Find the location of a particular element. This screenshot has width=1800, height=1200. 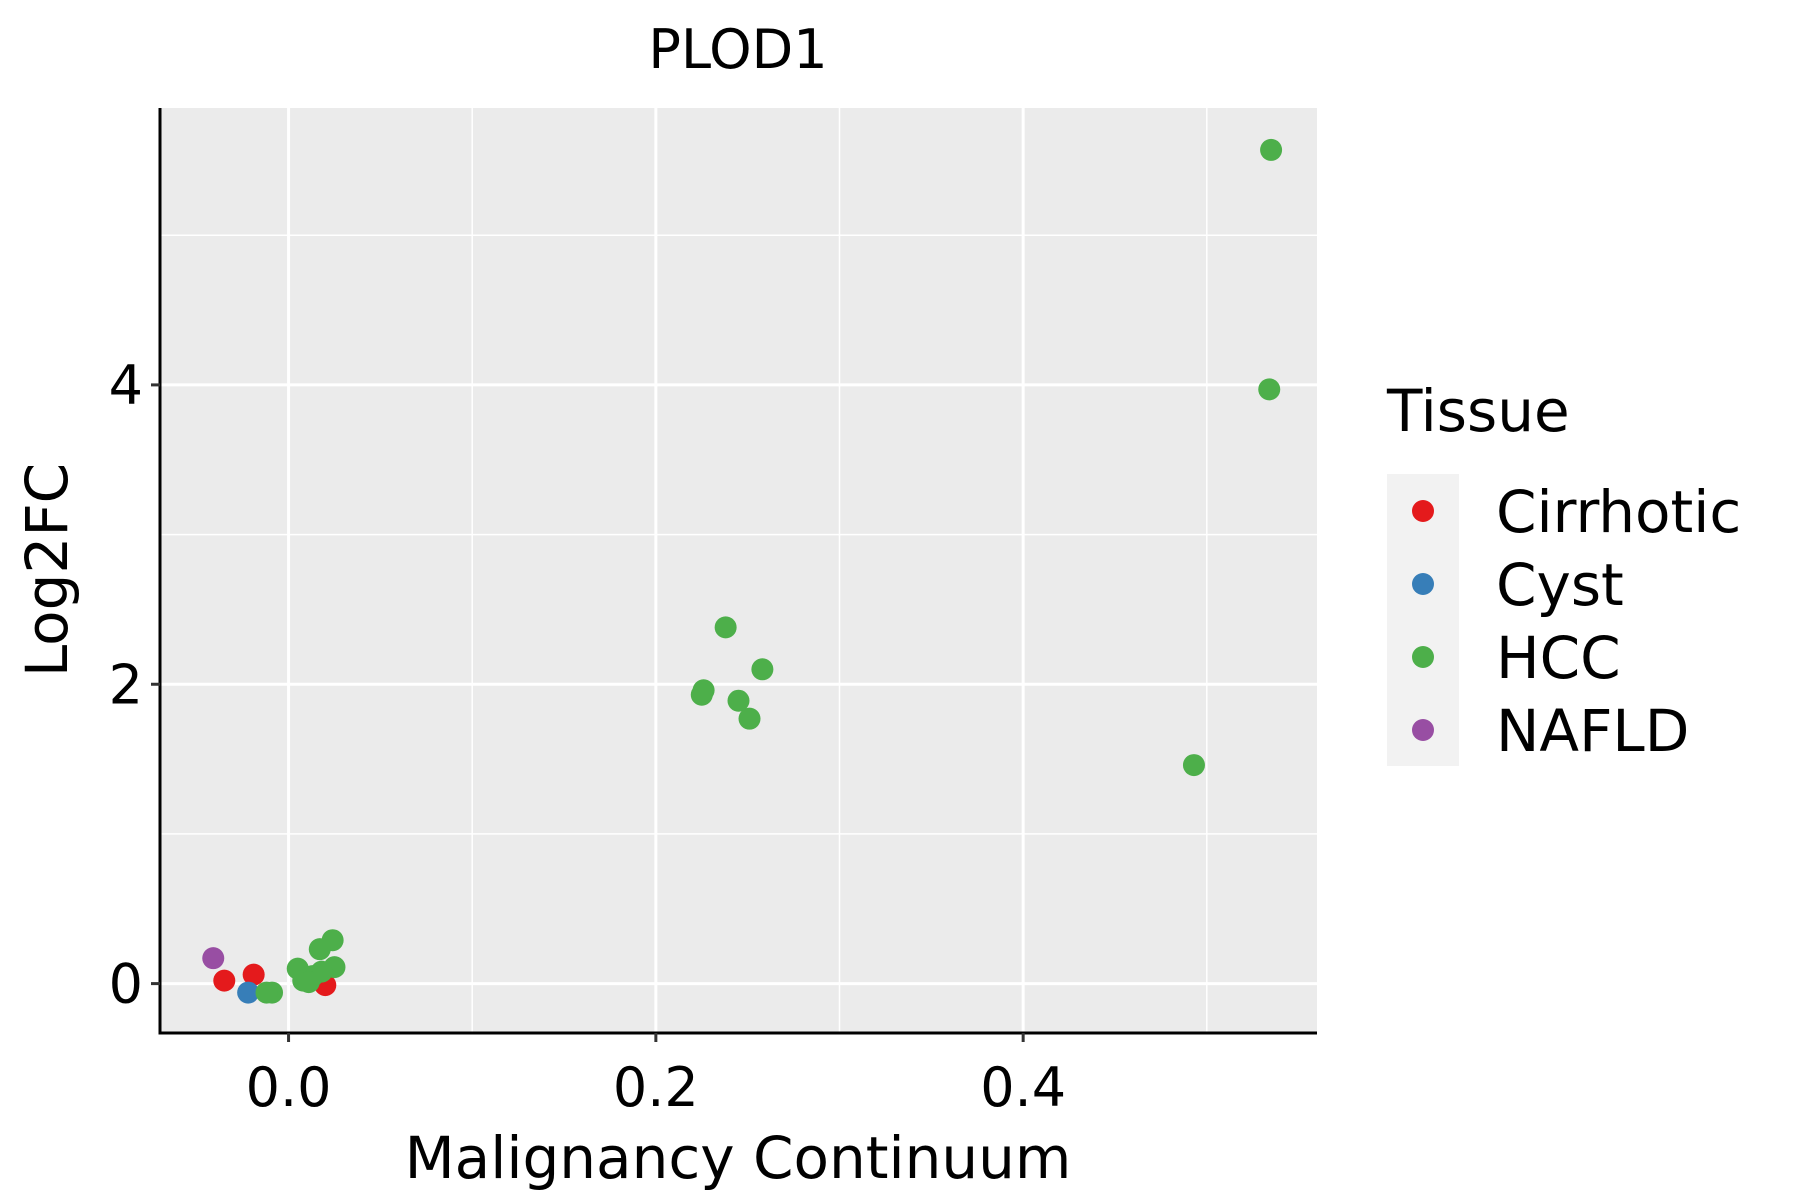

data-point-nafld is located at coordinates (213, 958).